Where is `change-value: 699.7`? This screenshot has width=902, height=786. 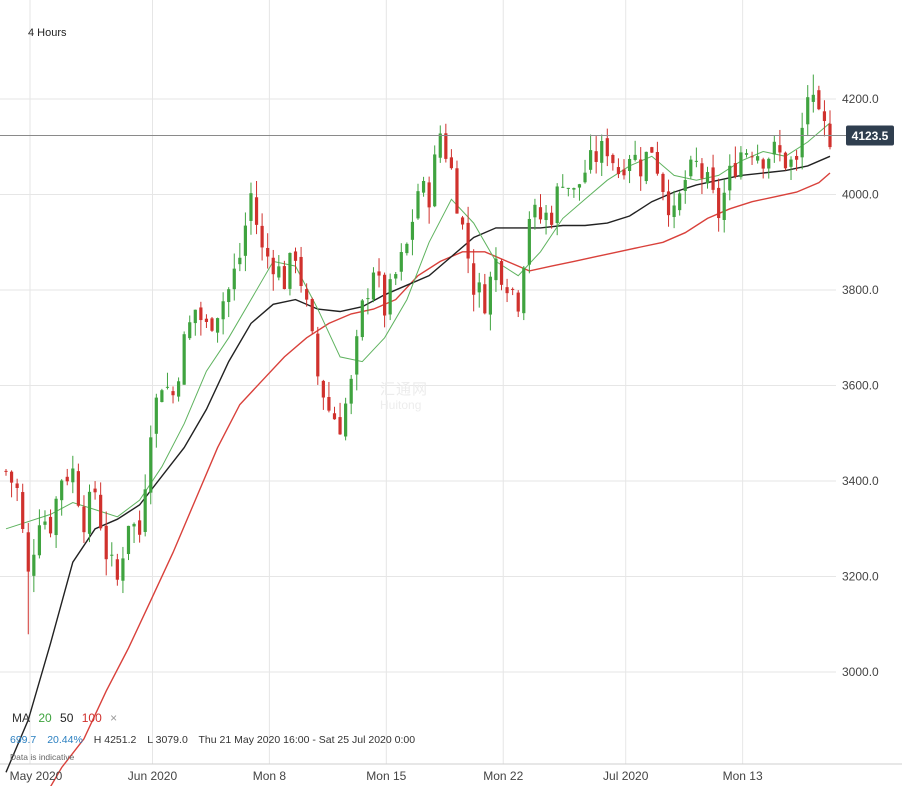
change-value: 699.7 is located at coordinates (23, 740).